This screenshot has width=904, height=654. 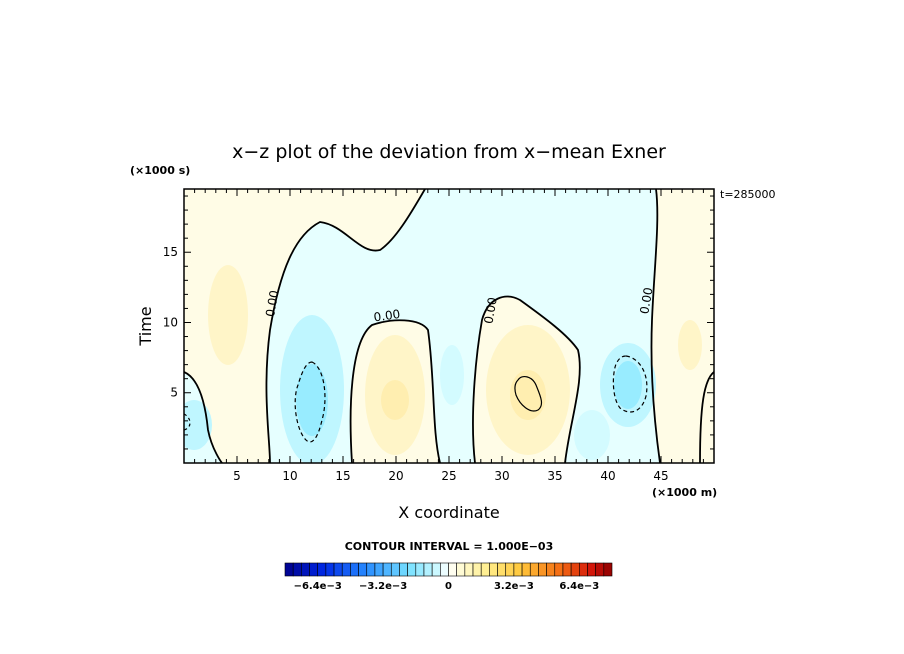 I want to click on x-tick-label: 15, so click(x=342, y=476).